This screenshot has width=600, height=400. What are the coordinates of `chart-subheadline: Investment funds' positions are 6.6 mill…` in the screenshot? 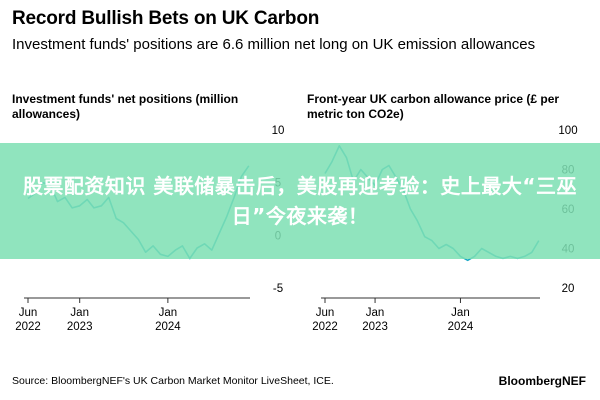 It's located at (274, 44).